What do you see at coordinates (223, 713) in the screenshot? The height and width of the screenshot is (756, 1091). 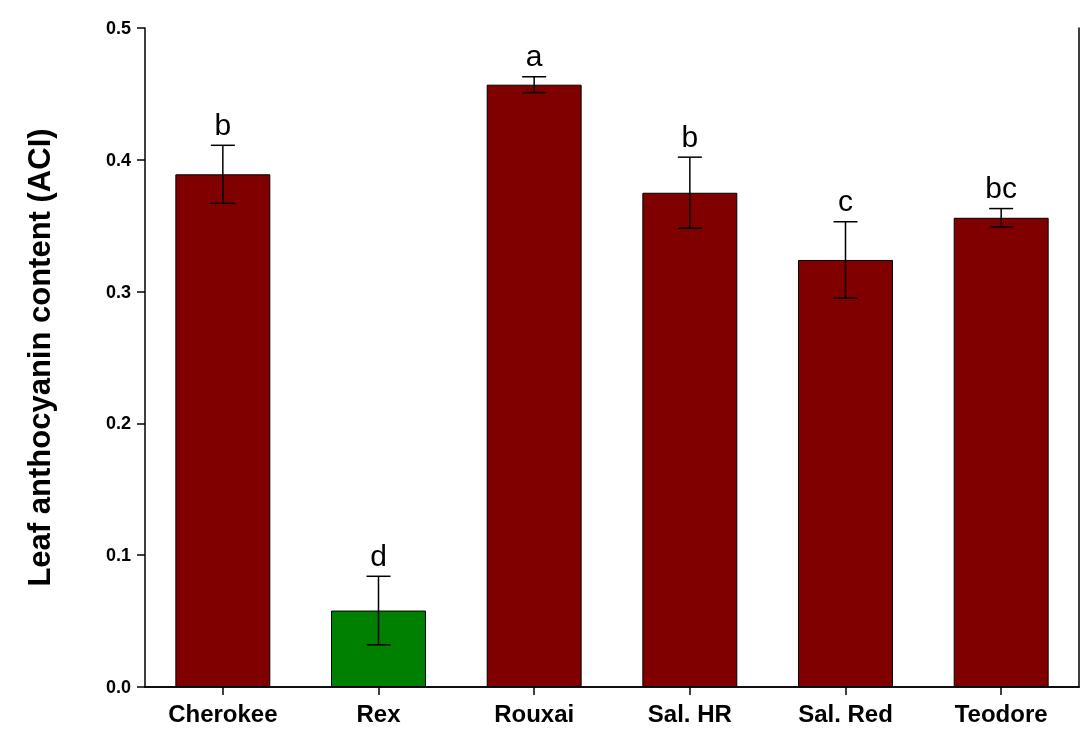 I see `x-tick-label: Cherokee` at bounding box center [223, 713].